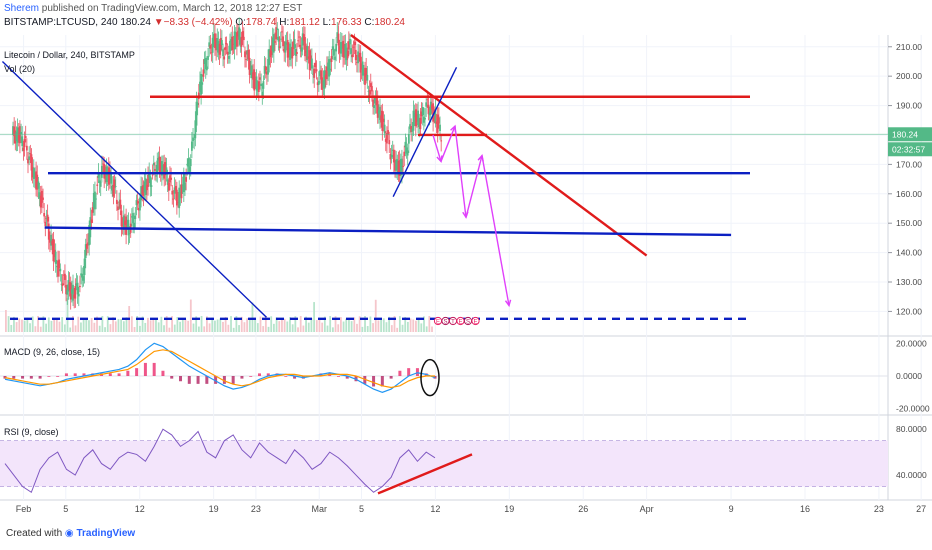 Image resolution: width=932 pixels, height=550 pixels. I want to click on macd-tick-label: -20.0000, so click(913, 409).